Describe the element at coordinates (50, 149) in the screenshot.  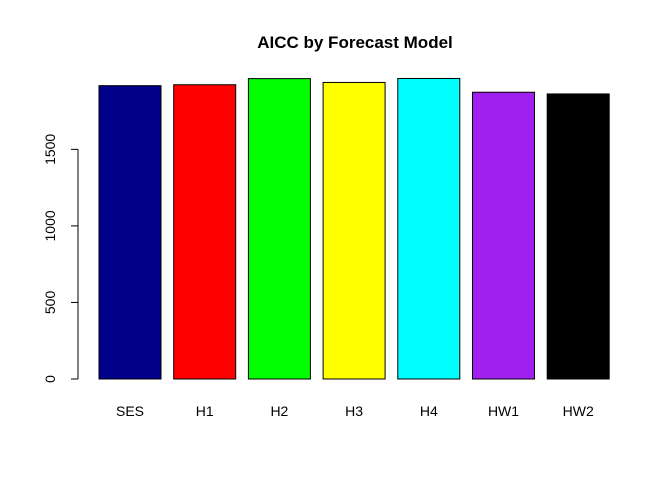
I see `y-tick-label: 1500` at that location.